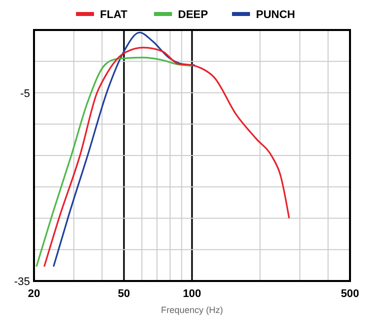 This screenshot has height=323, width=370. I want to click on legend-label: DEEP, so click(193, 15).